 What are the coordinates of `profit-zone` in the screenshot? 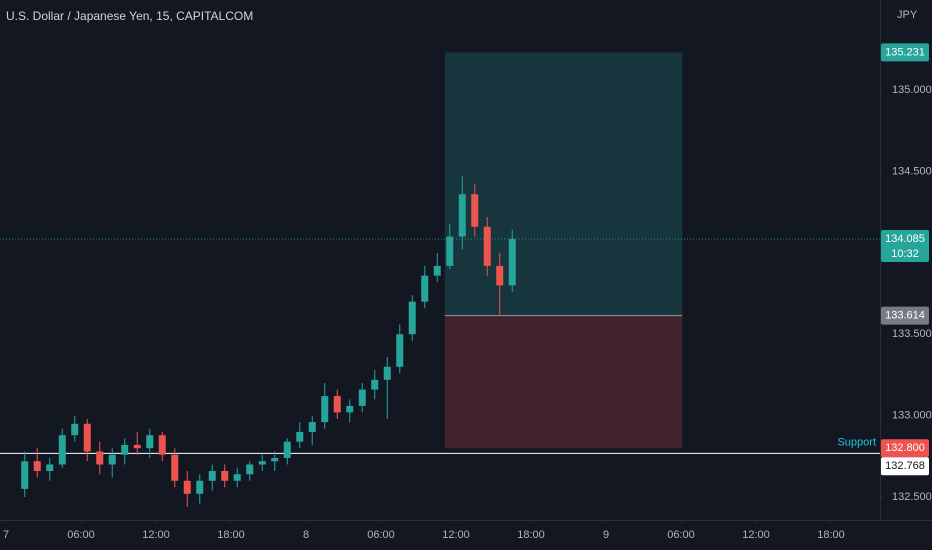 It's located at (563, 184).